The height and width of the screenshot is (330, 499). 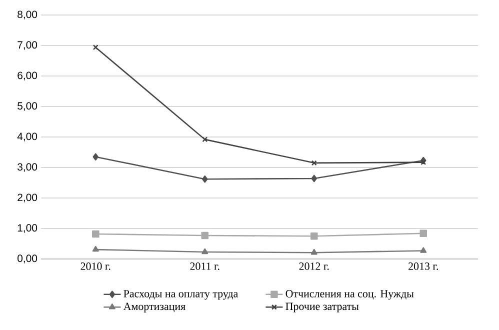 What do you see at coordinates (314, 266) in the screenshot?
I see `x-tick-label: 2012 г.` at bounding box center [314, 266].